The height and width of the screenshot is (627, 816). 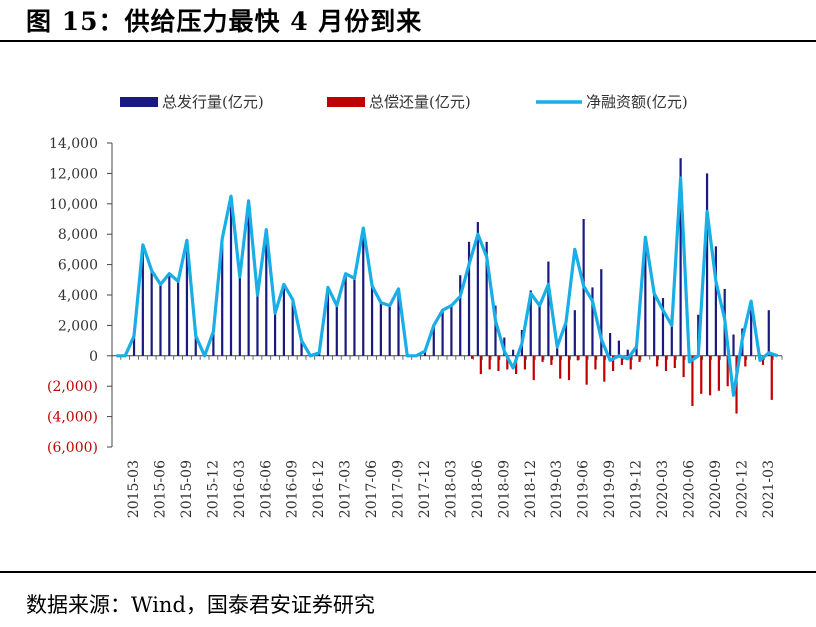 What do you see at coordinates (478, 489) in the screenshot?
I see `x-tick-label: 2018-06` at bounding box center [478, 489].